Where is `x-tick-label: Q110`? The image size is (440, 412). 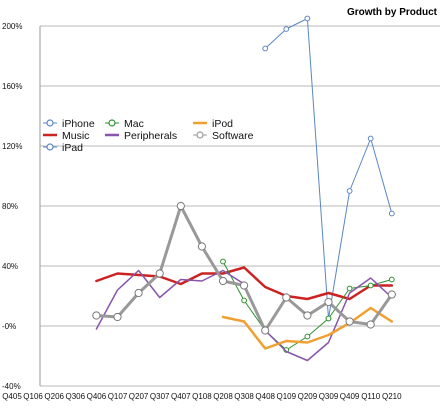 x-tick-label: Q110 is located at coordinates (371, 396).